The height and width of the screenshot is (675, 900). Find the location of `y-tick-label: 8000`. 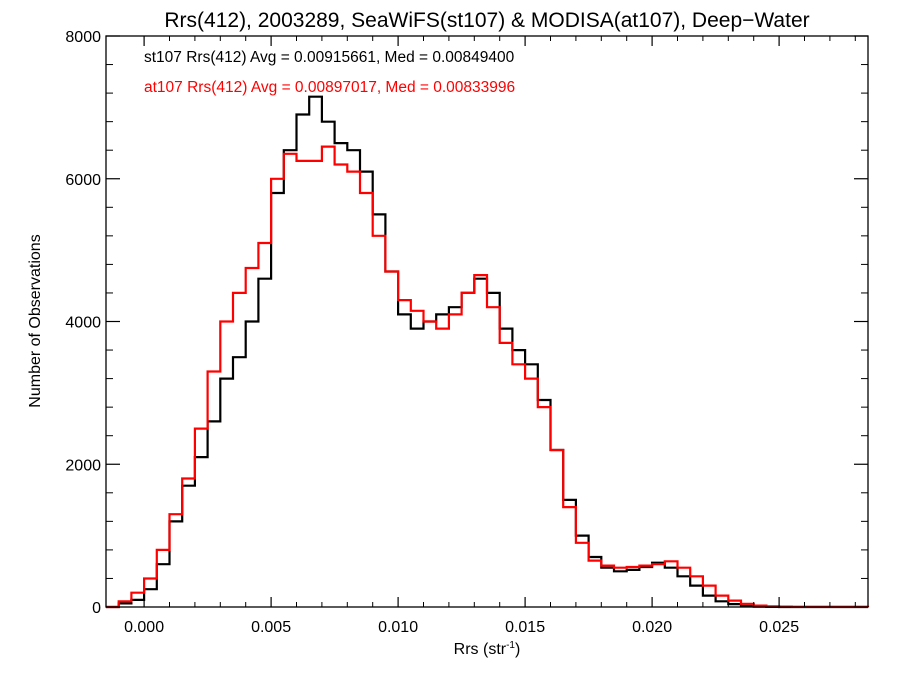

y-tick-label: 8000 is located at coordinates (83, 37).